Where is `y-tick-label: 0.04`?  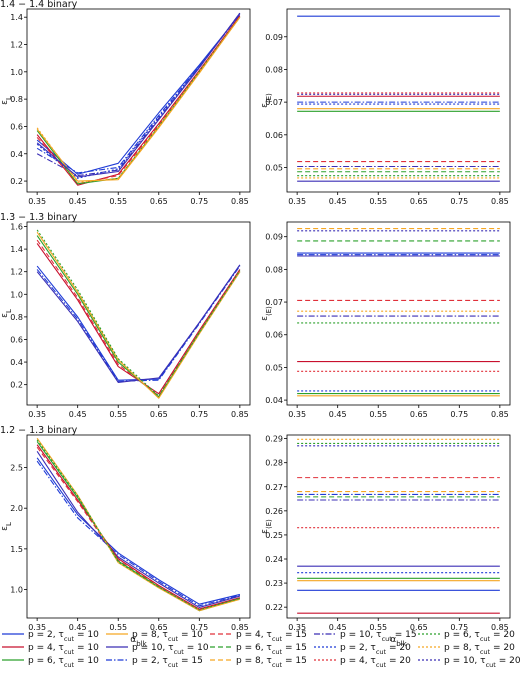 y-tick-label: 0.04 is located at coordinates (274, 400).